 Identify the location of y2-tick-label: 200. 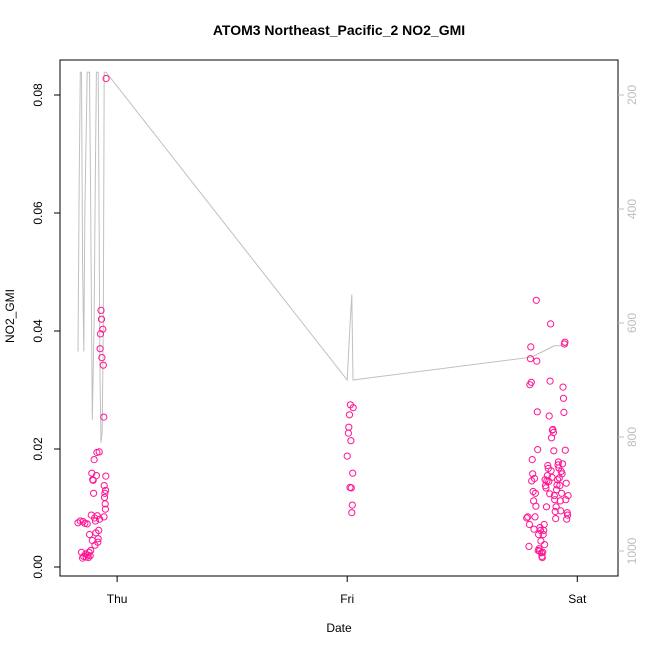
(632, 95).